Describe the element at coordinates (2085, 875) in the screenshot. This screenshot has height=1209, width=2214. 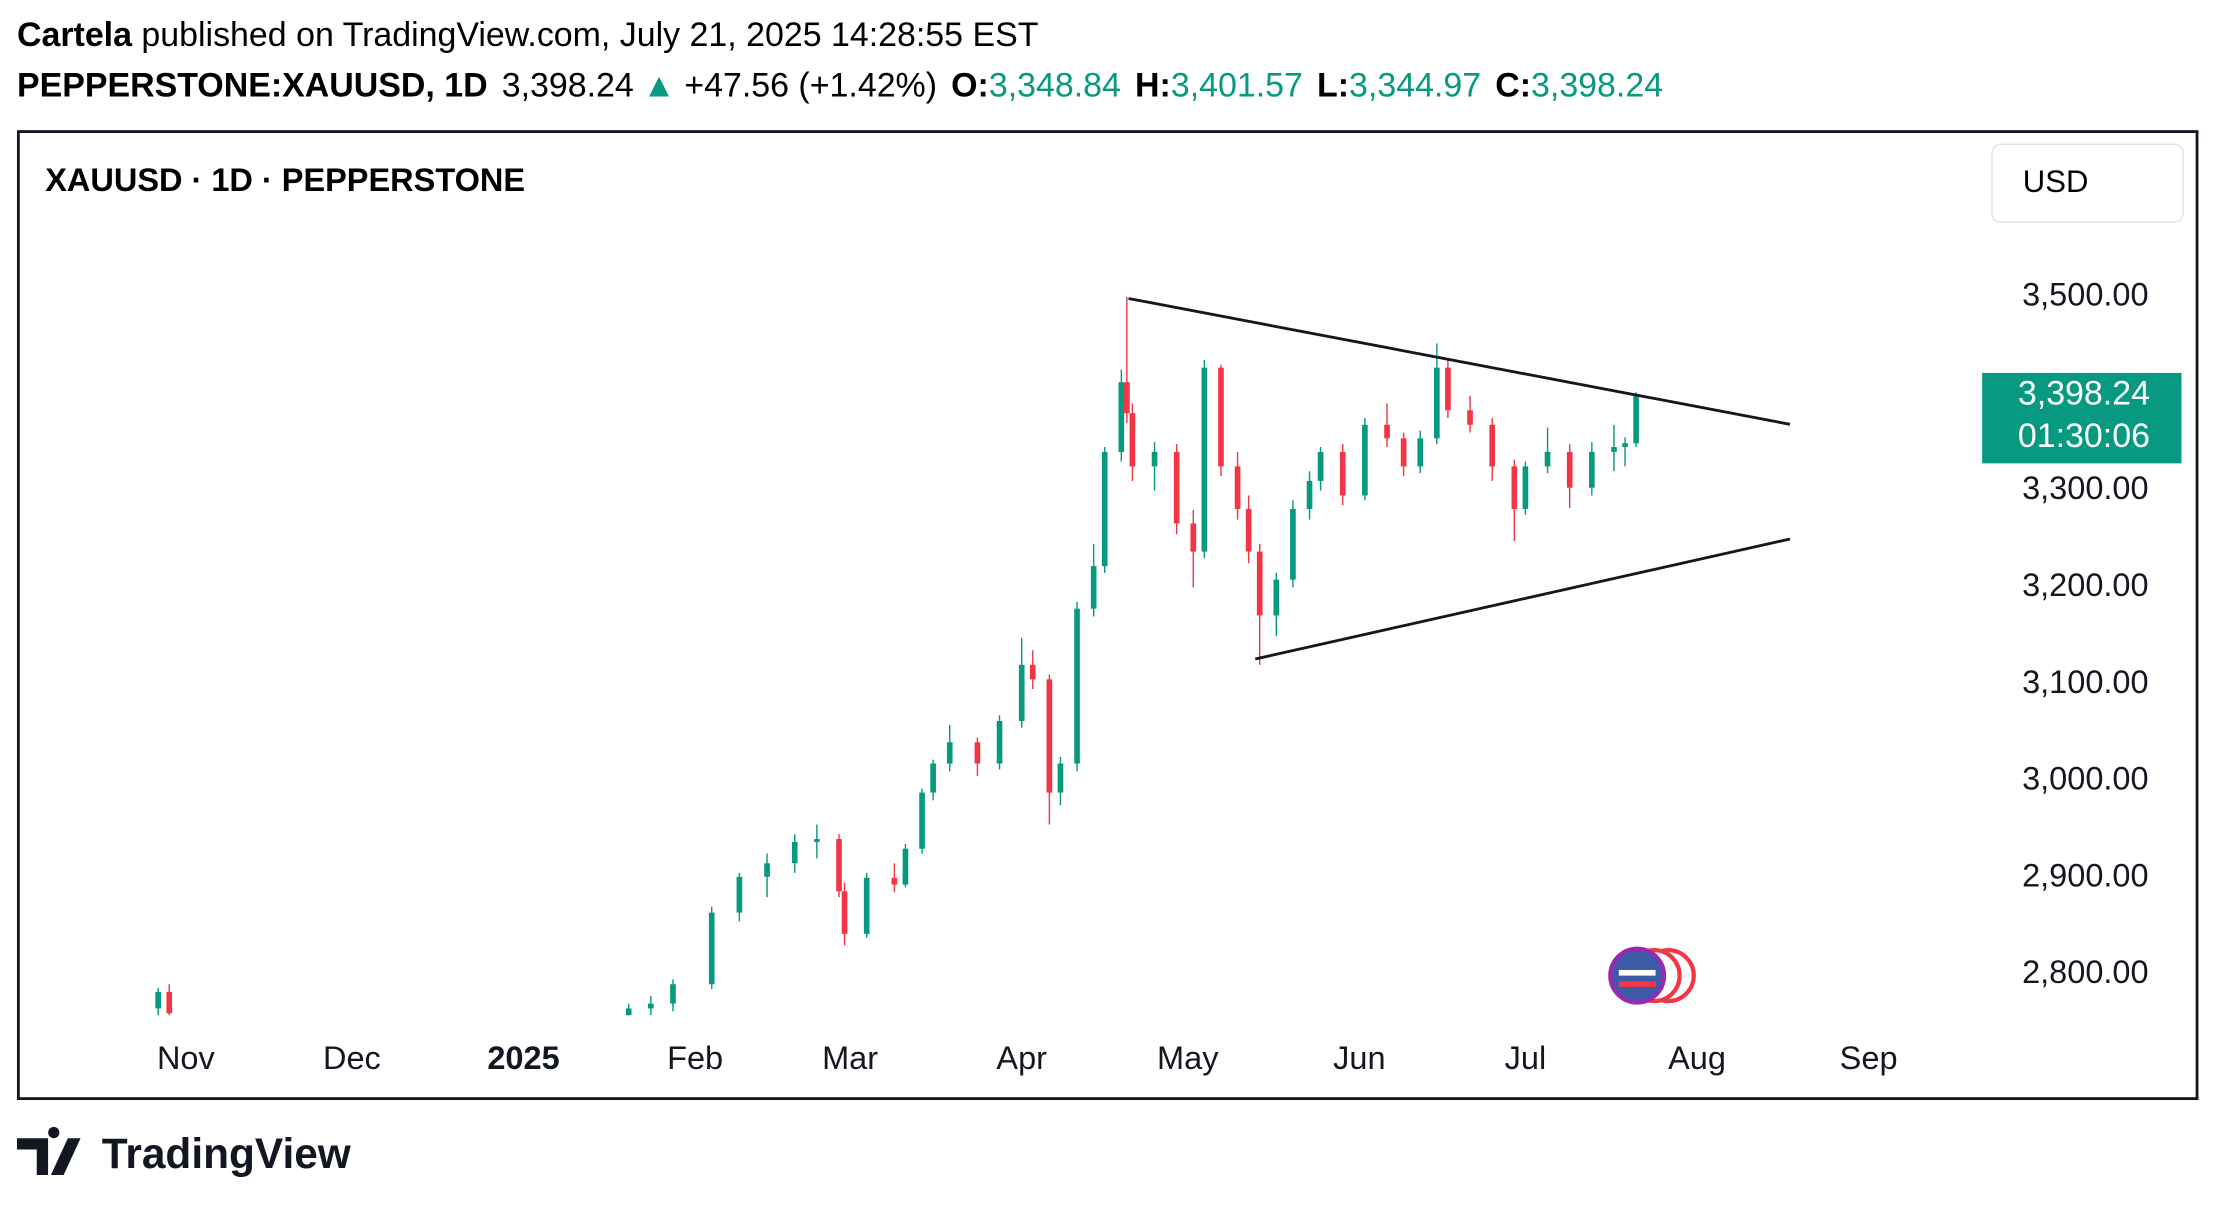
I see `y-tick-label: 2,900.00` at that location.